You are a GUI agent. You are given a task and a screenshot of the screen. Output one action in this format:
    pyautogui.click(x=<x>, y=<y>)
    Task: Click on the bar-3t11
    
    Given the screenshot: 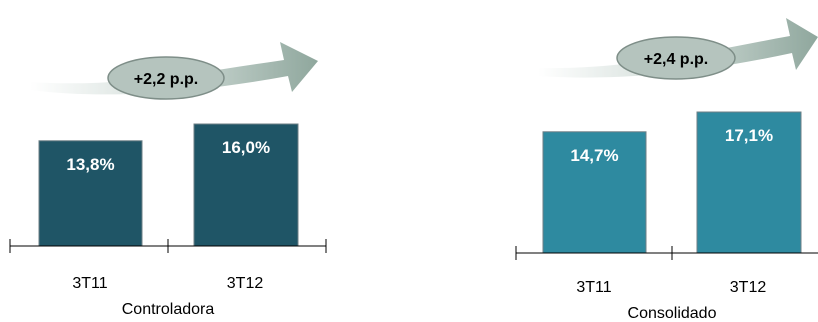 What is the action you would take?
    pyautogui.click(x=90, y=193)
    